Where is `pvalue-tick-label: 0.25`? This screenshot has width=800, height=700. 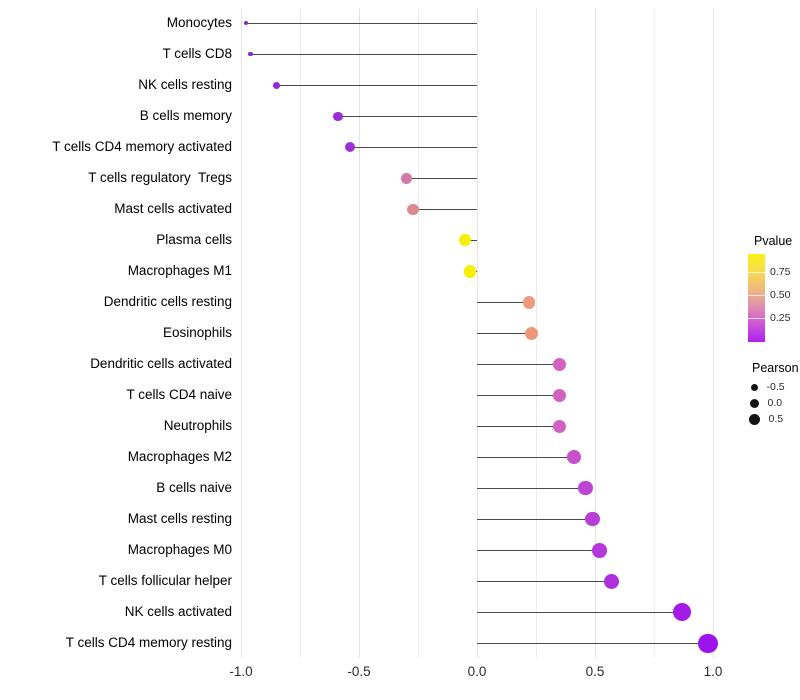 pvalue-tick-label: 0.25 is located at coordinates (780, 318).